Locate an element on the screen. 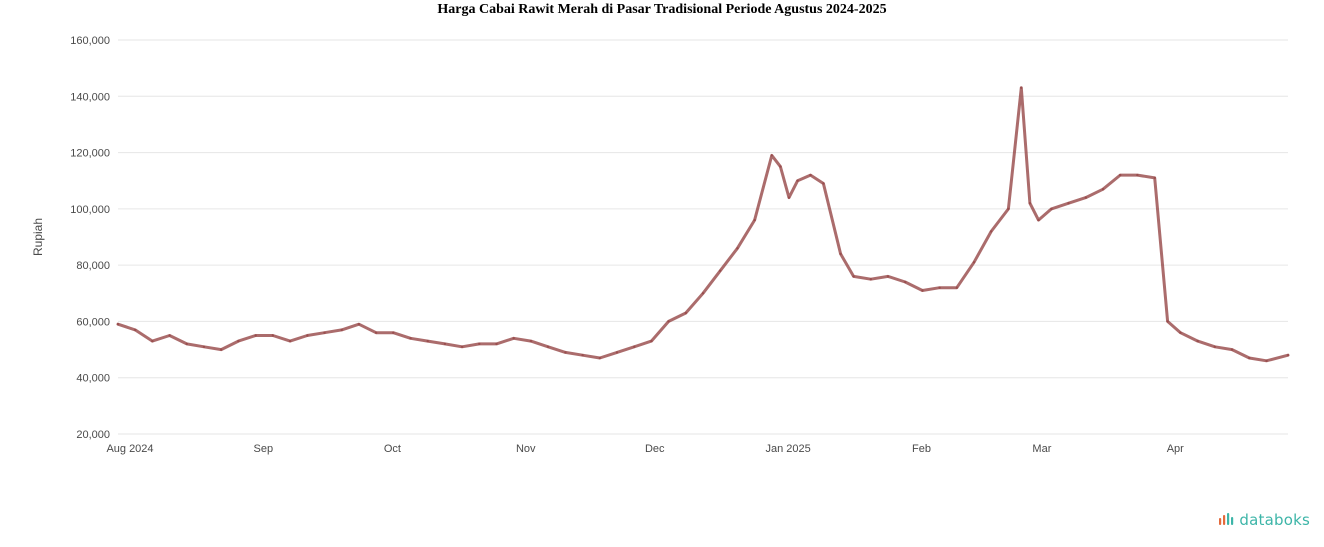 The width and height of the screenshot is (1324, 547). x-axis-ticks: Aug 2024 Sep Oct Nov Dec Jan 2025 Feb Mar Apr is located at coordinates (645, 449).